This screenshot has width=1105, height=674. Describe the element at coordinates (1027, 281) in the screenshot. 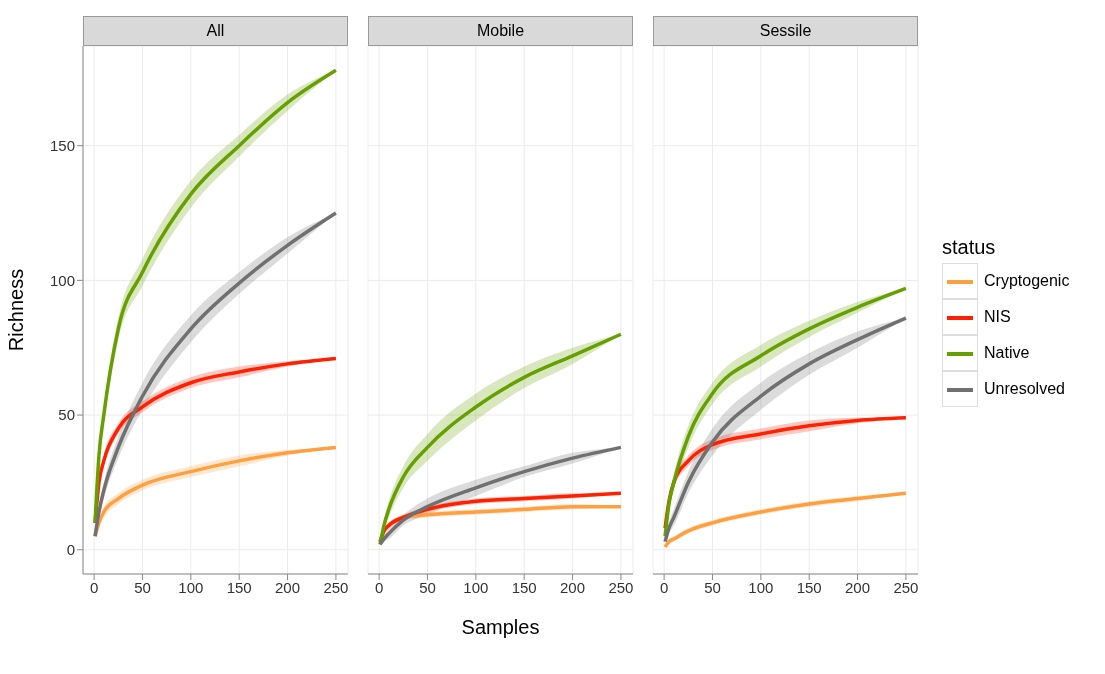

I see `legend-label: Cryptogenic` at that location.